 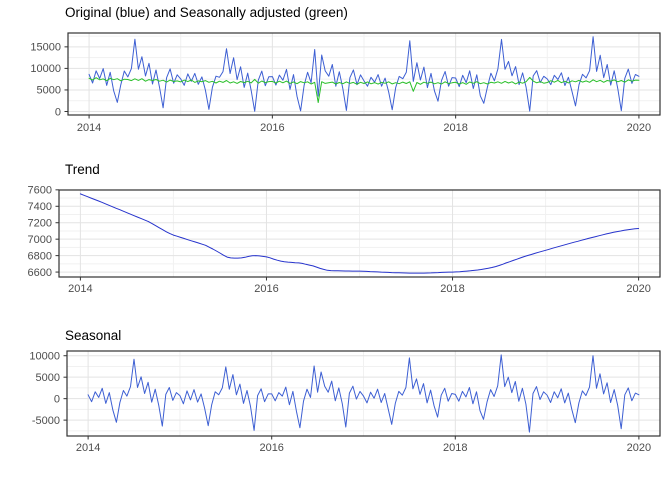 I want to click on series-seasonally-adjusted, so click(x=364, y=89).